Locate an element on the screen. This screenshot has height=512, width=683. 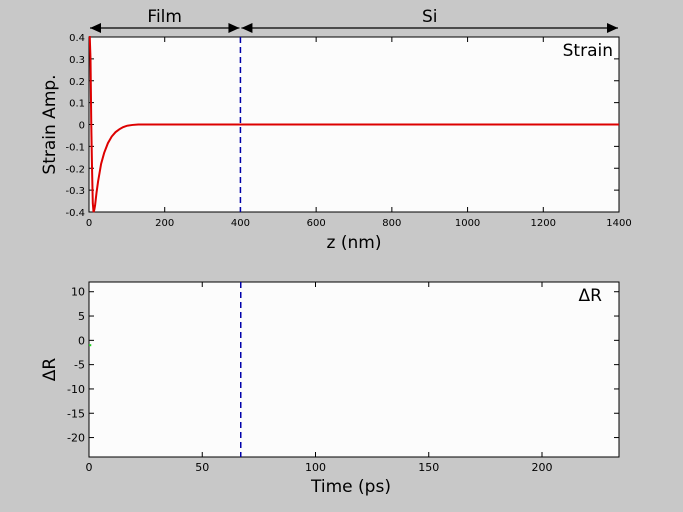
strain-annotation: Strain is located at coordinates (588, 51).